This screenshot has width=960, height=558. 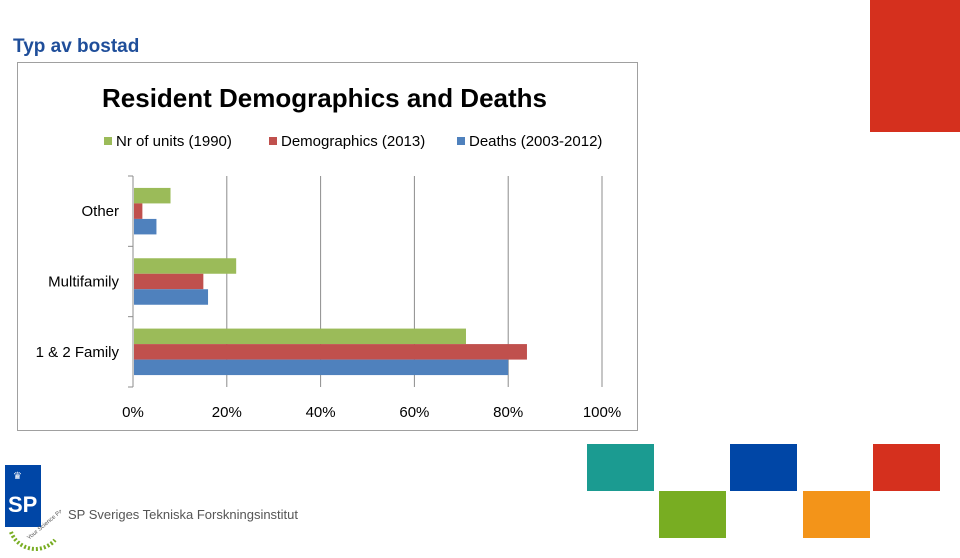 I want to click on sp-logo: ♛ SP Your Science Partner, so click(x=33, y=508).